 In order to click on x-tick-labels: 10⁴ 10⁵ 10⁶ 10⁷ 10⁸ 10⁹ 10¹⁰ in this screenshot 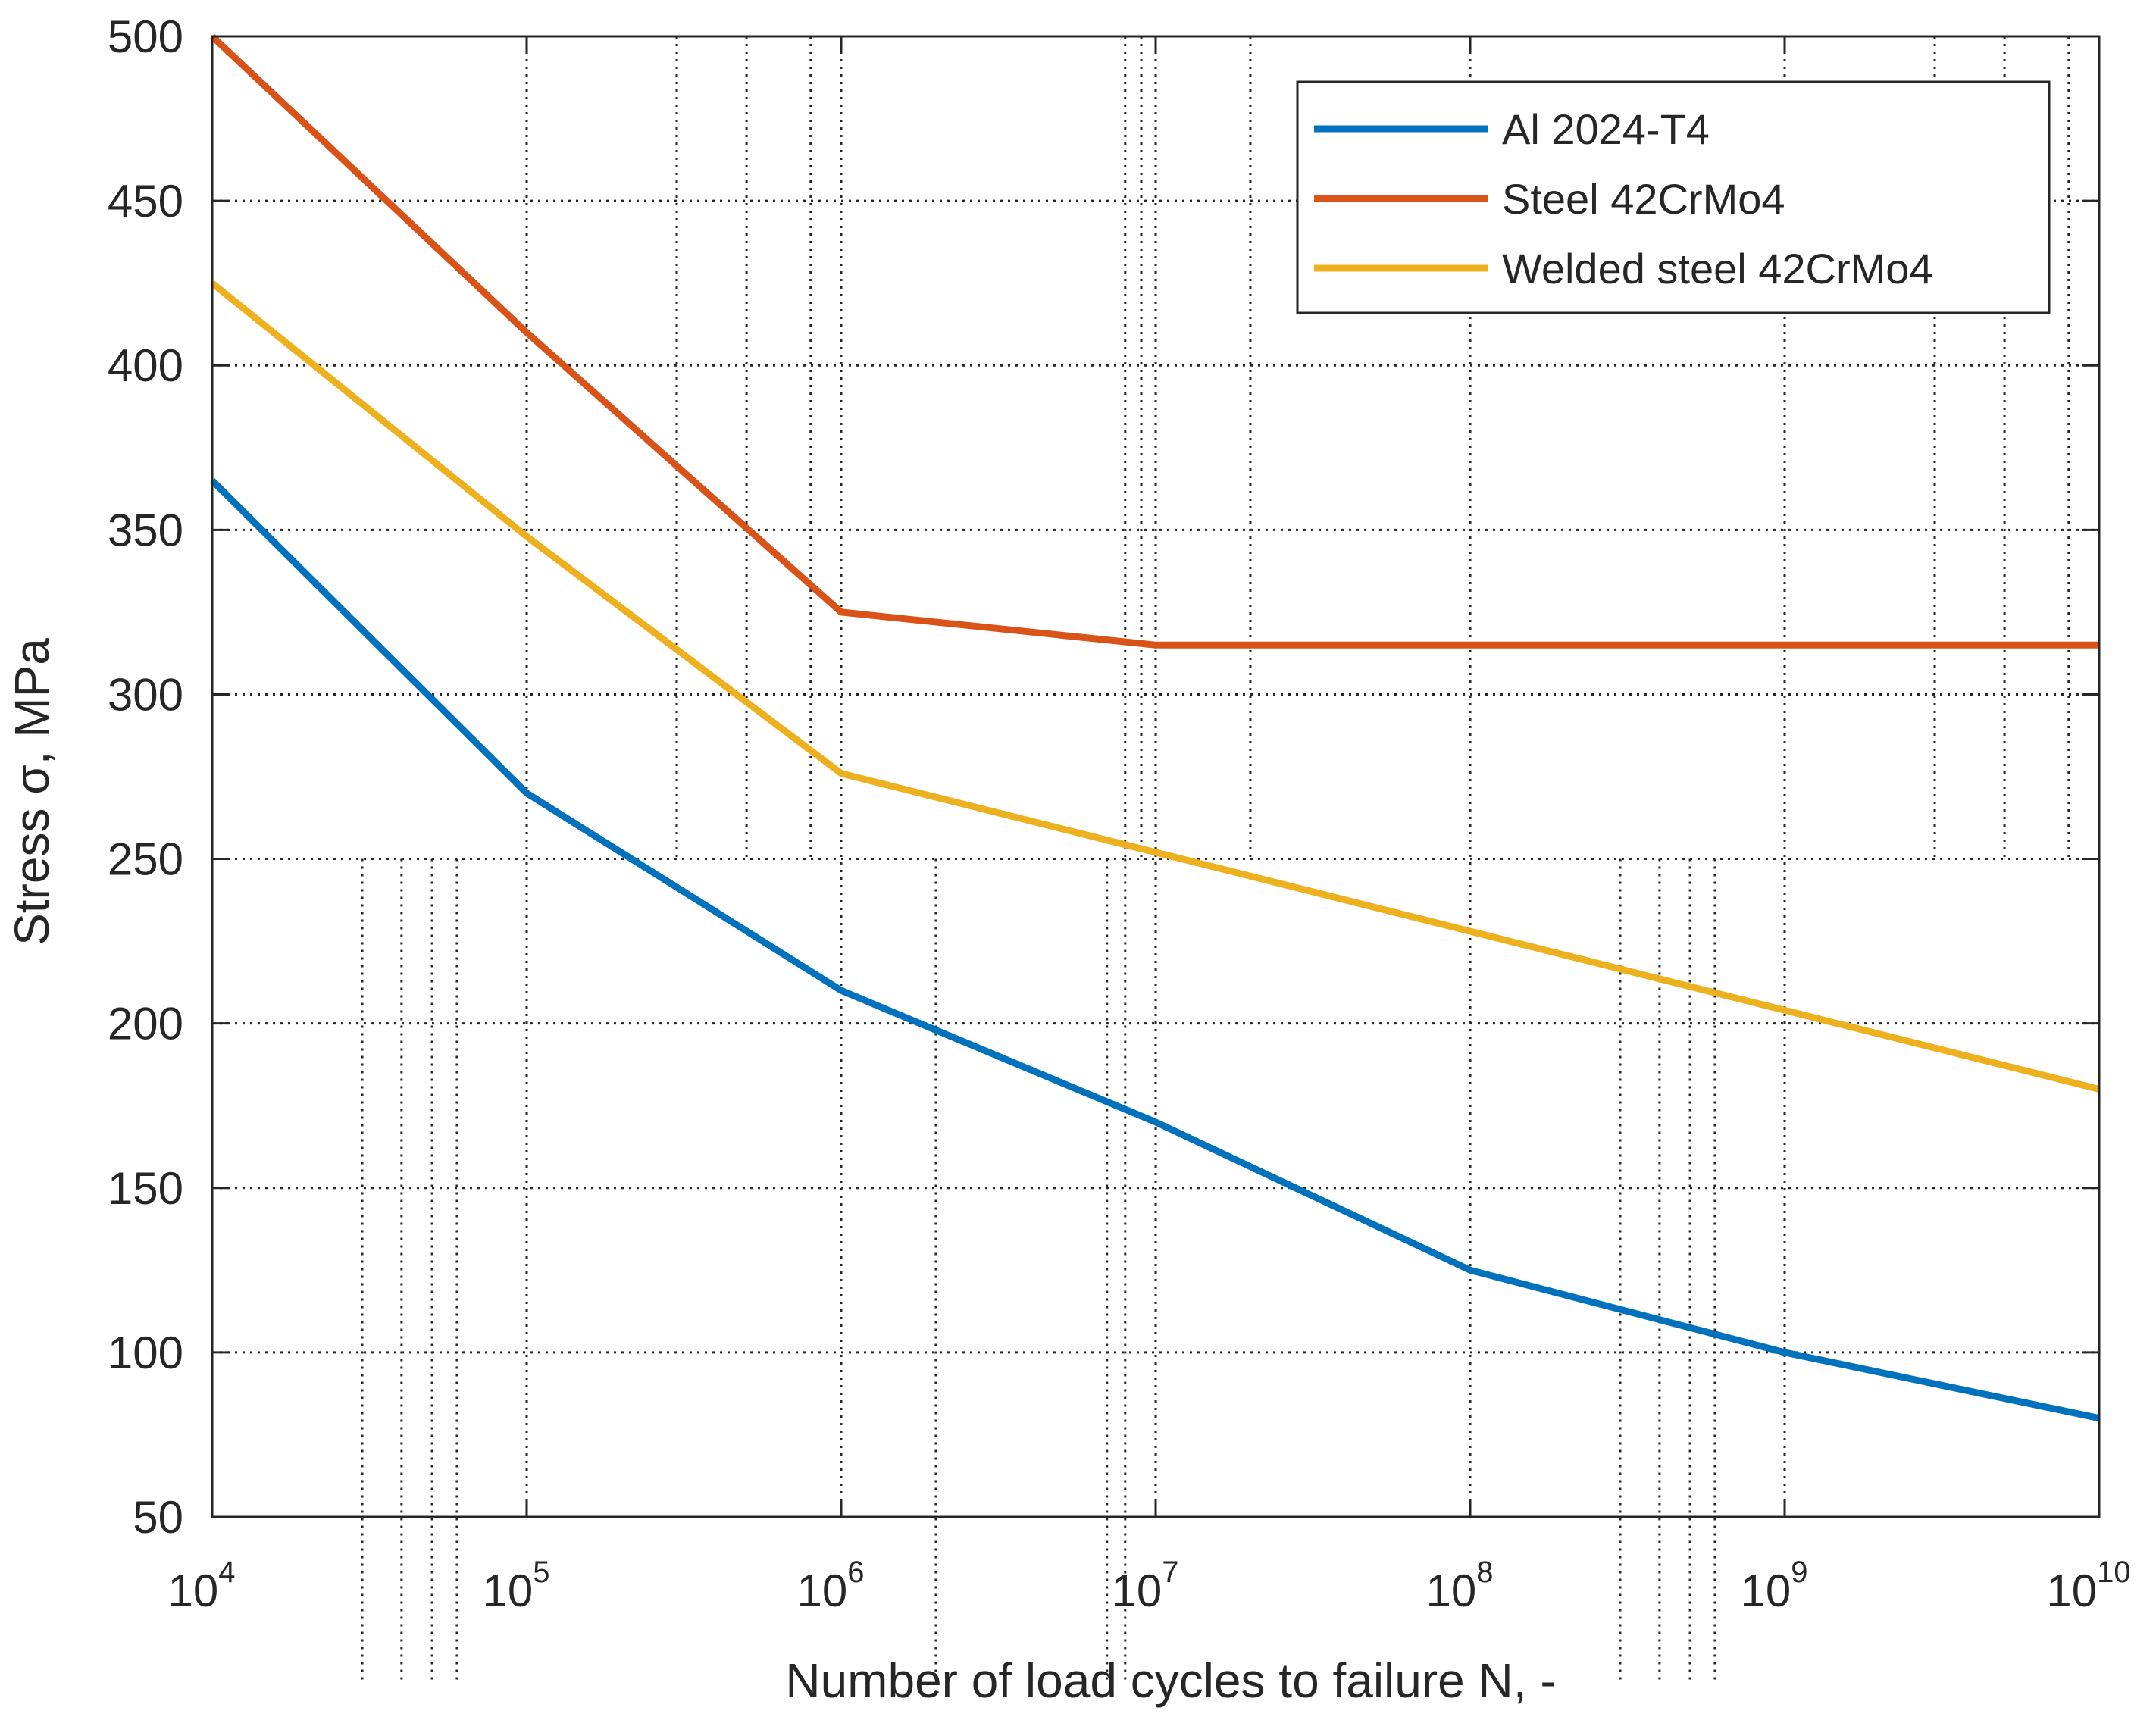, I will do `click(1149, 1586)`.